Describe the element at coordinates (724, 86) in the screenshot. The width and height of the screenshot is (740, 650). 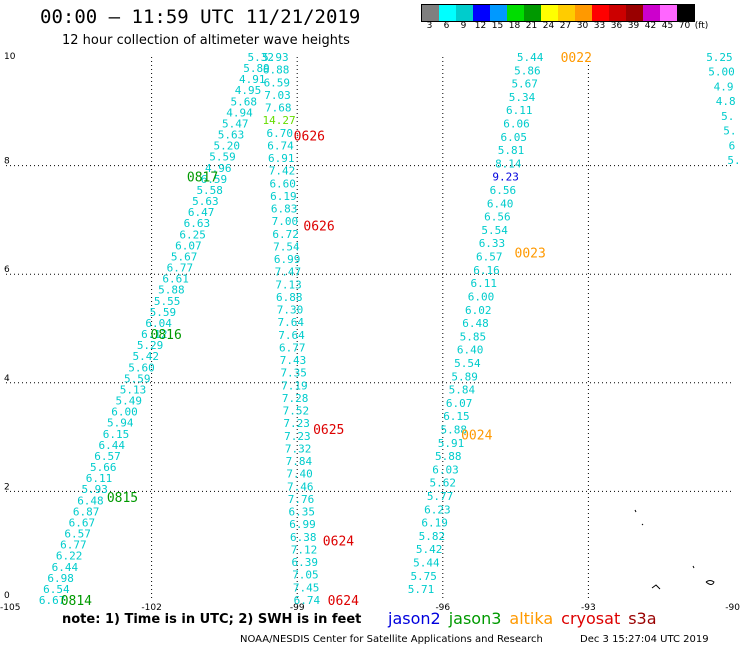
I see `wave-height-value: 4.9` at that location.